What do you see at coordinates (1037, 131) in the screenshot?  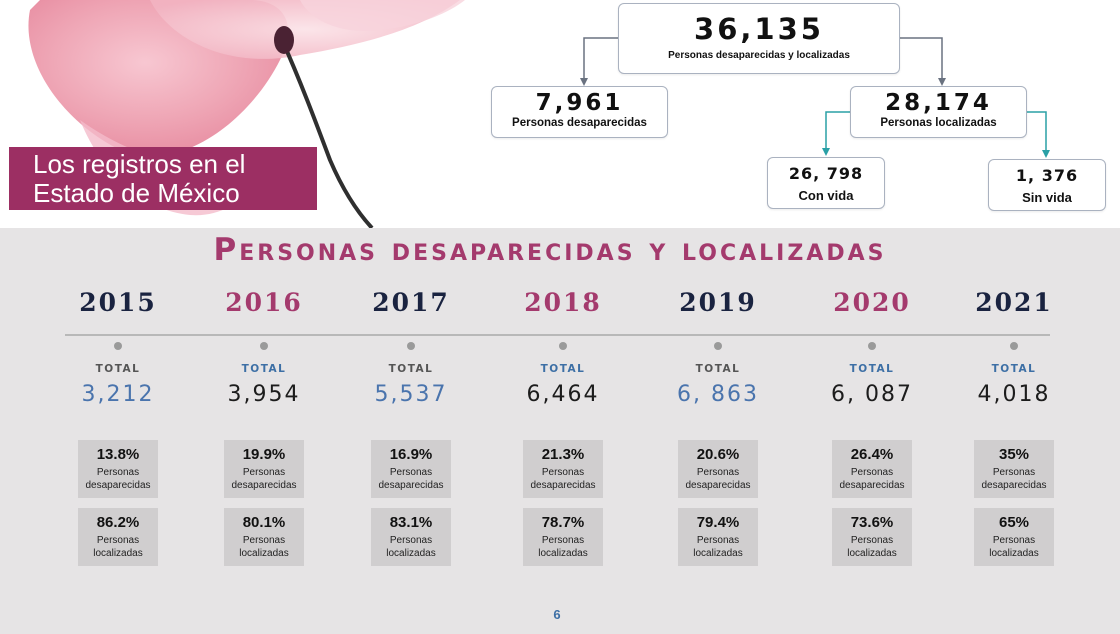 I see `connector-located-dead` at bounding box center [1037, 131].